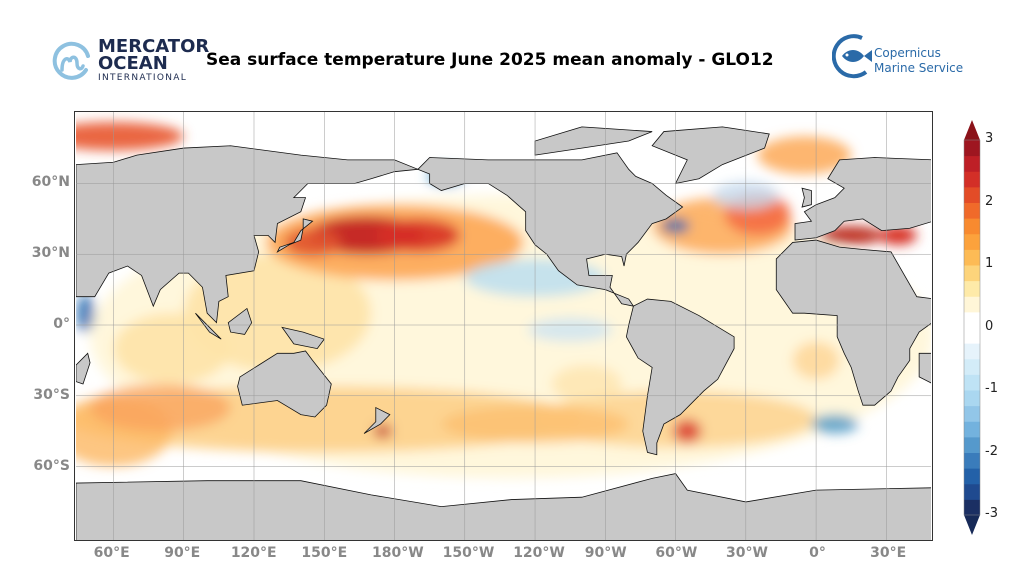 Image resolution: width=1024 pixels, height=588 pixels. I want to click on mercator-ocean-logo: MERCATOR OCEAN INTERNATIONAL, so click(129, 62).